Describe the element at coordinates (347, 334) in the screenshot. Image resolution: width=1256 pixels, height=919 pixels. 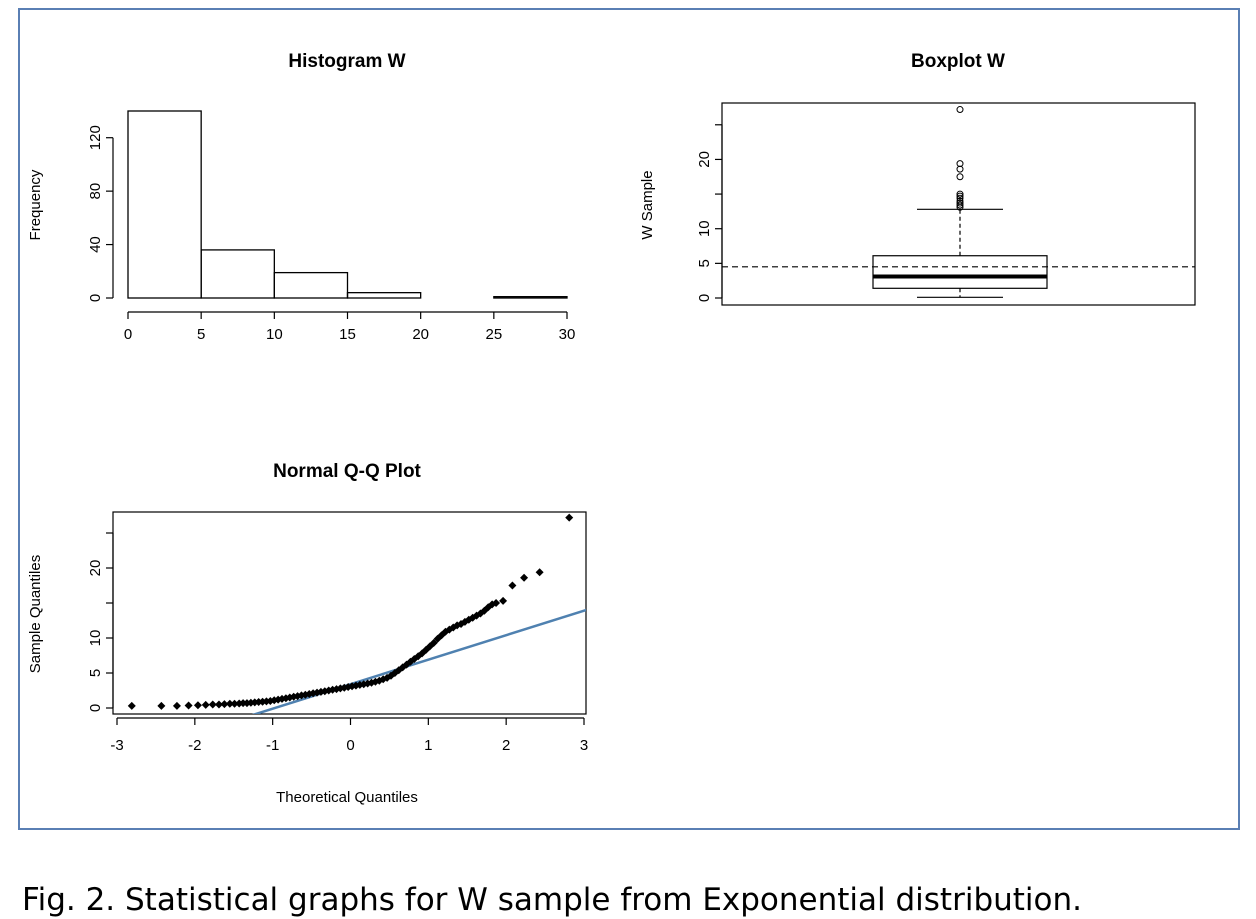
I see `histogram-x-tick-label: 15` at that location.